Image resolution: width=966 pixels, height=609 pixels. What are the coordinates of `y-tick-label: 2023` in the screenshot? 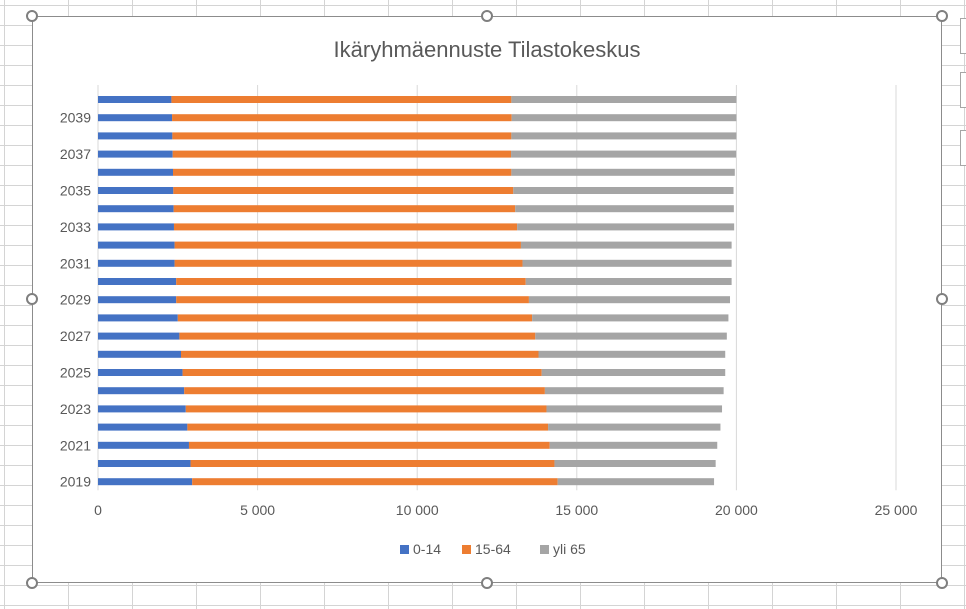 It's located at (75, 409).